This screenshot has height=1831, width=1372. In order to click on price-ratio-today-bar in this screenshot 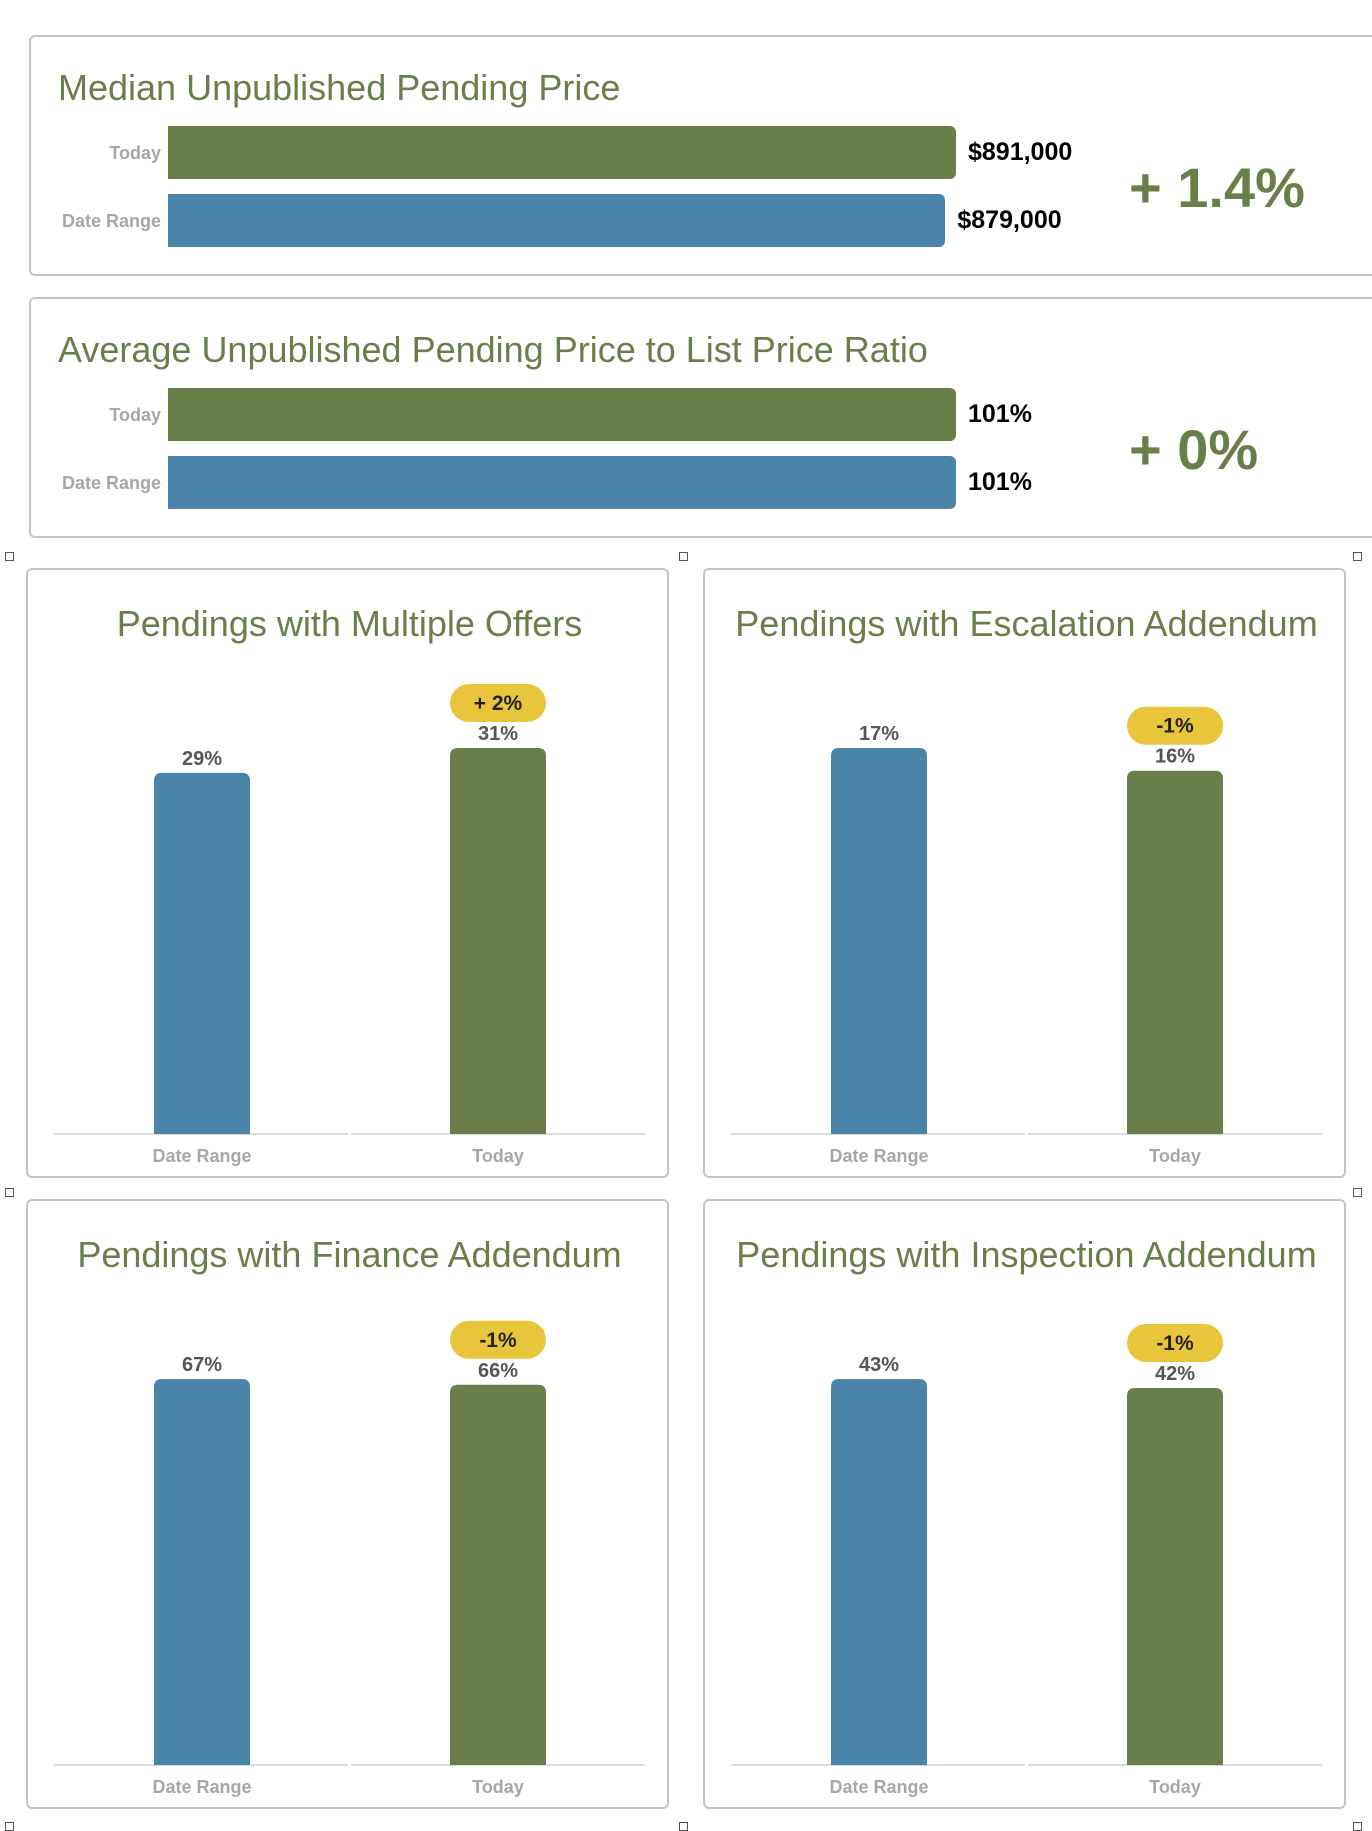, I will do `click(562, 414)`.